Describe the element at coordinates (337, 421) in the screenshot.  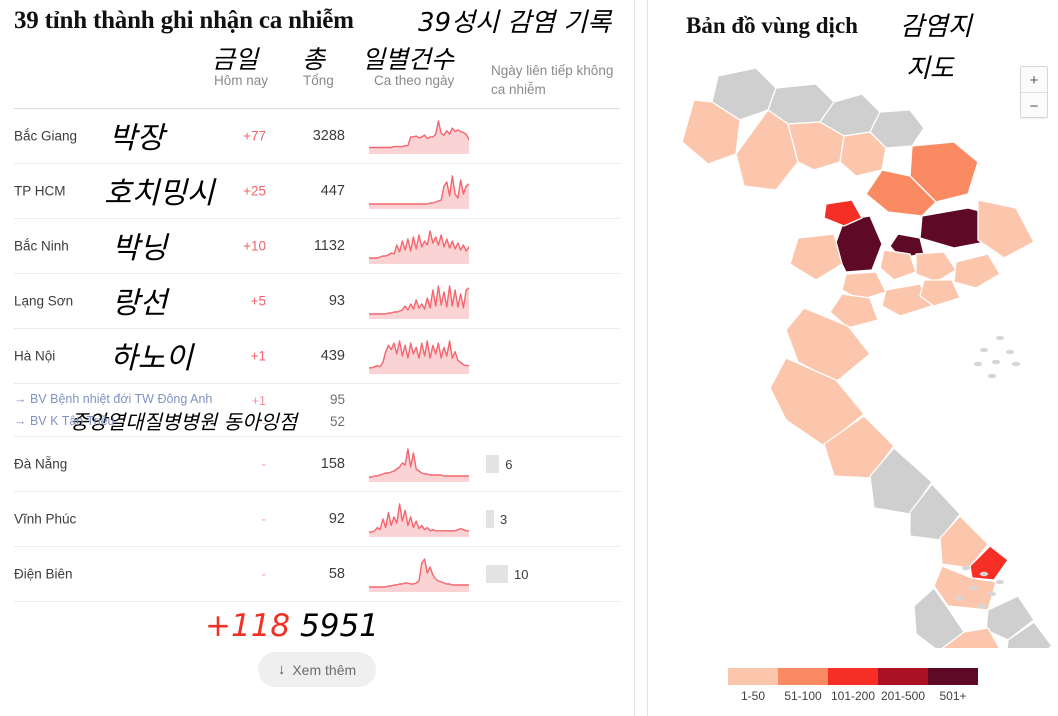
I see `hospital-total-cases: 52` at that location.